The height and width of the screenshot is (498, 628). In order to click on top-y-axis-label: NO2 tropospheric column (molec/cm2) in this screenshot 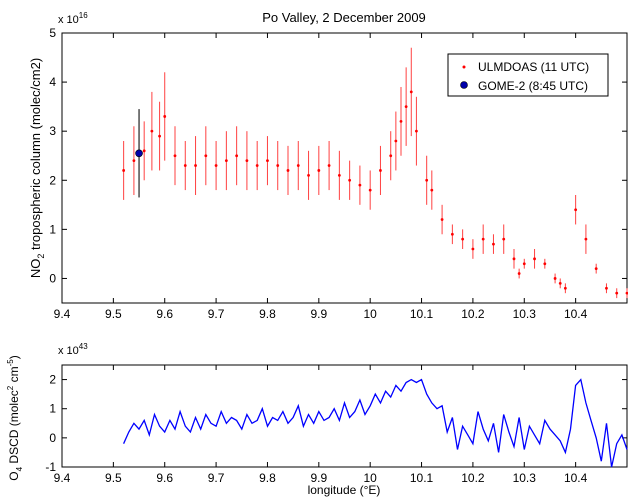, I will do `click(37, 168)`.